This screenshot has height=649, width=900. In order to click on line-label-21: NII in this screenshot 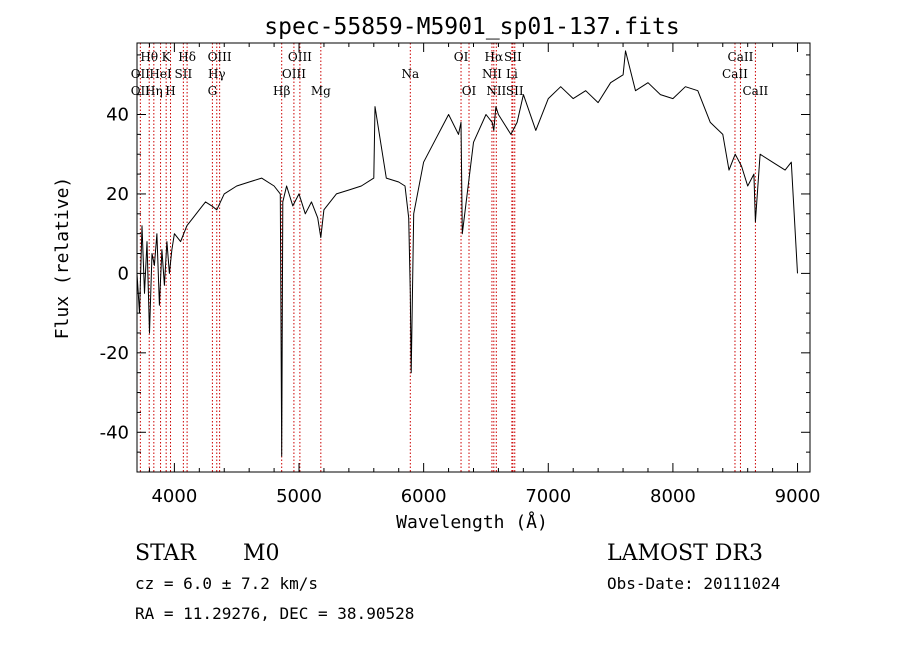, I will do `click(496, 91)`.